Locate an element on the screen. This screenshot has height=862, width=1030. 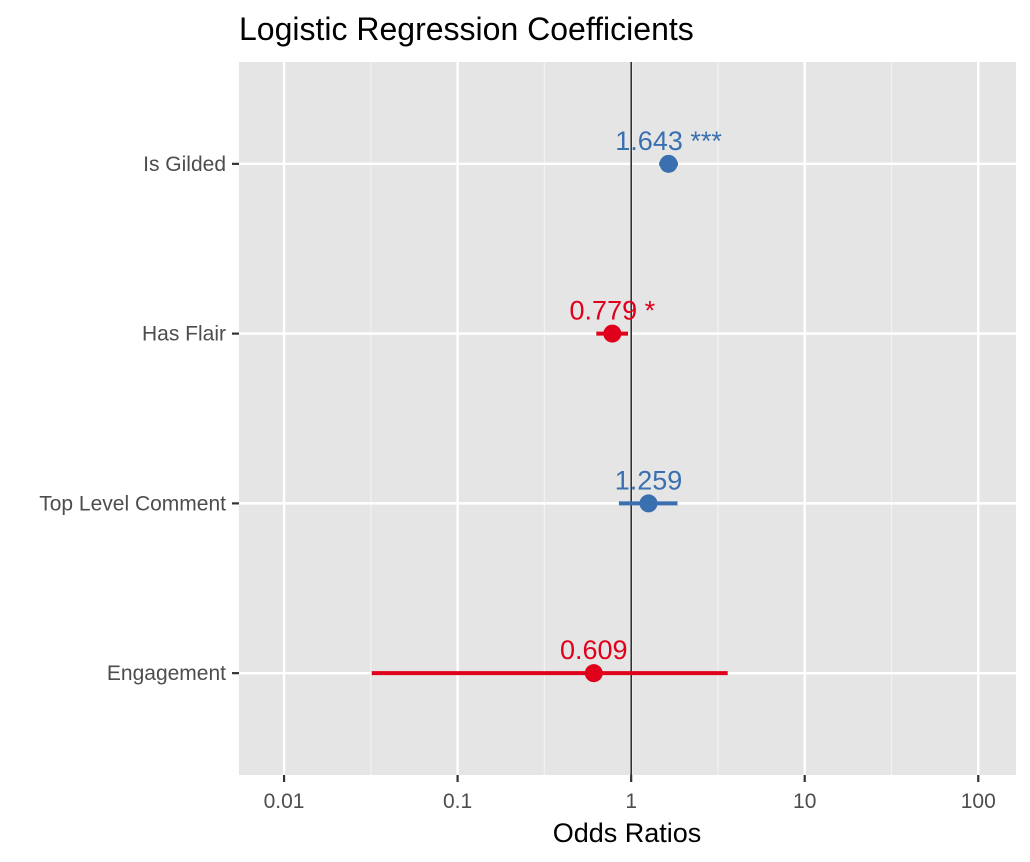
estimate-label: 1.259 is located at coordinates (649, 480).